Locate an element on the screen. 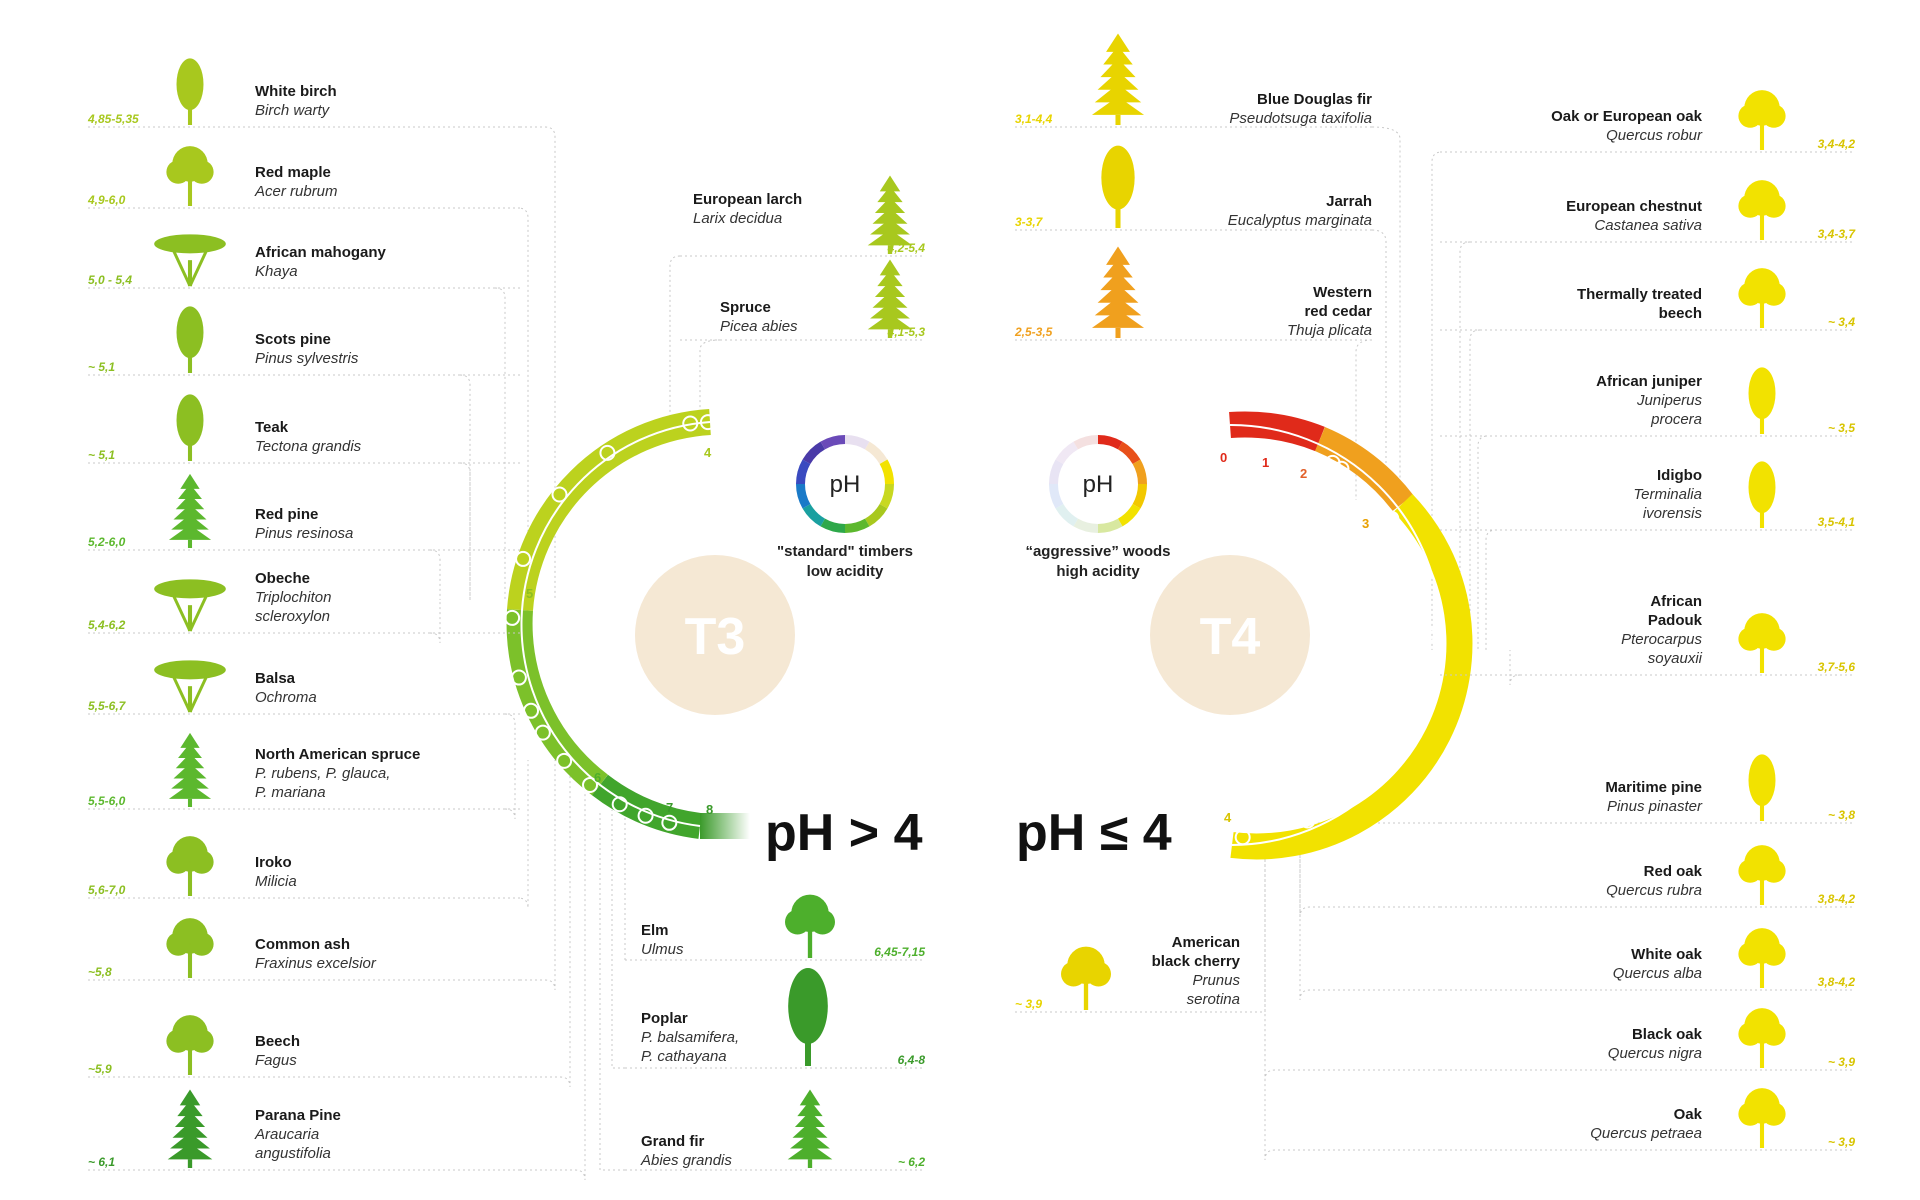 The width and height of the screenshot is (1920, 1200). species-row: 3,7-5,6 African Padouk Pterocarpus soyauxii is located at coordinates (1647, 634).